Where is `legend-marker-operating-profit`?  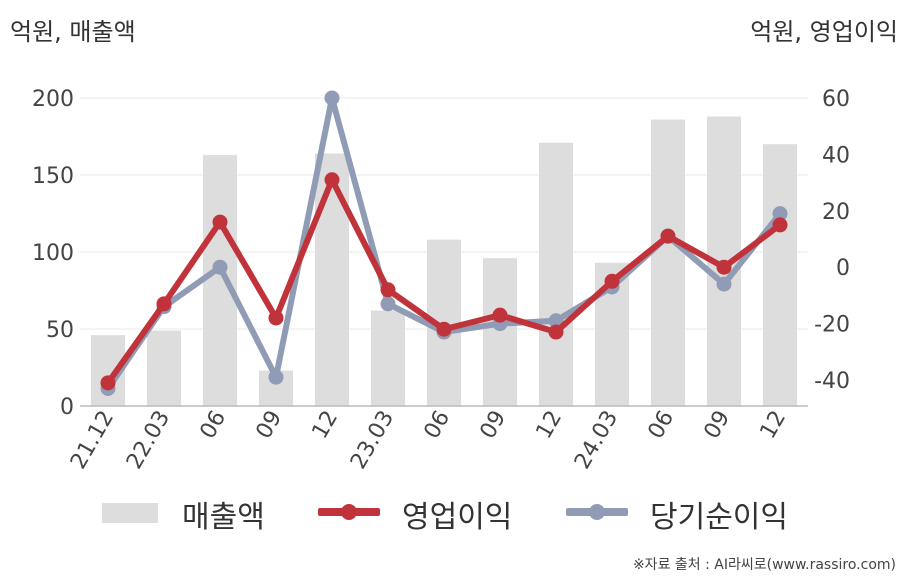 legend-marker-operating-profit is located at coordinates (349, 512).